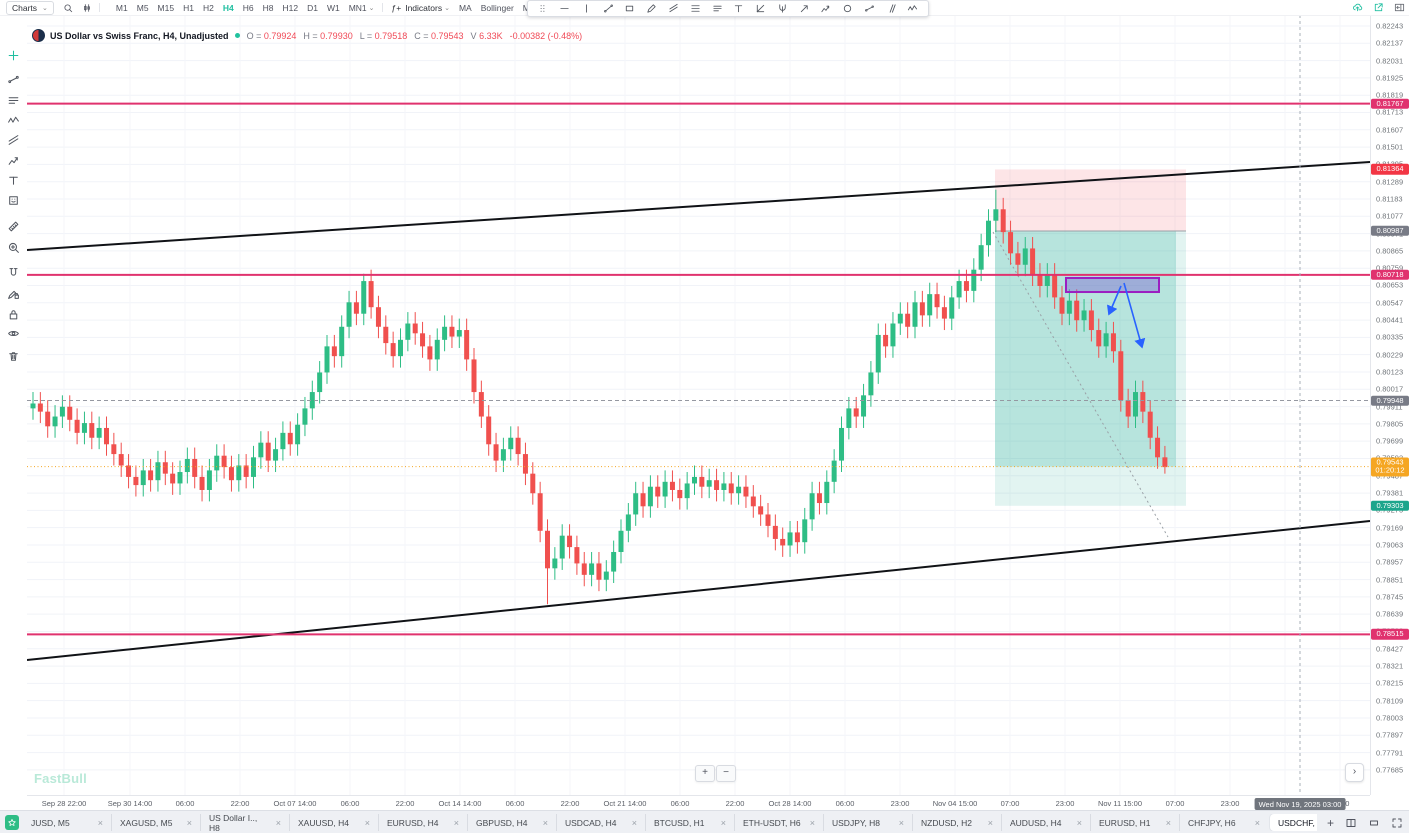 This screenshot has width=1409, height=833. I want to click on search-icon, so click(68, 8).